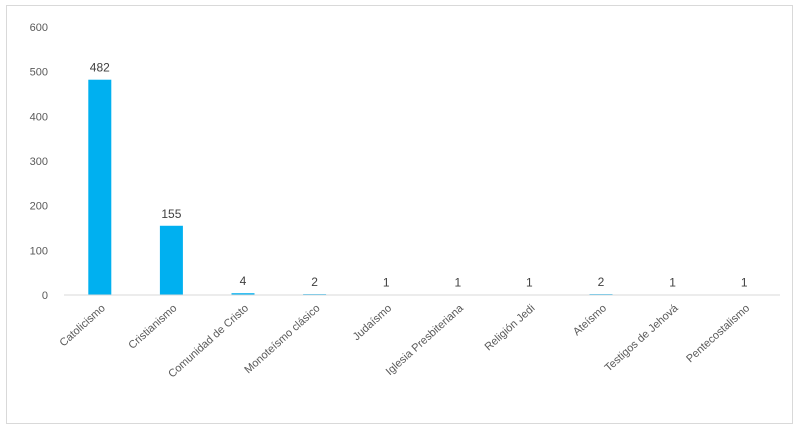 This screenshot has height=430, width=801. Describe the element at coordinates (510, 327) in the screenshot. I see `x-tick-label: Religión Jedi` at that location.